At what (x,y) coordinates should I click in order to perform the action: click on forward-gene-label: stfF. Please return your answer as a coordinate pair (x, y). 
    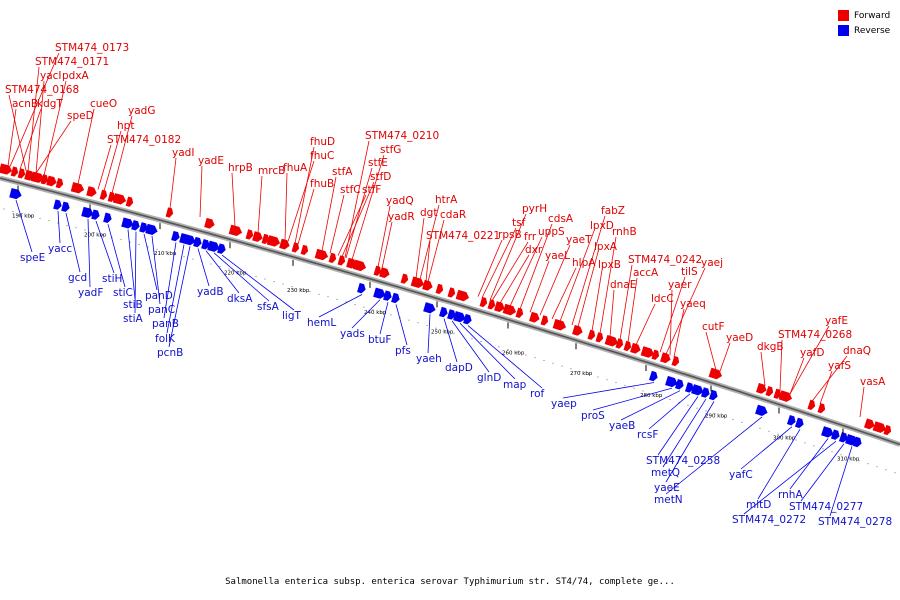
    Looking at the image, I should click on (371, 190).